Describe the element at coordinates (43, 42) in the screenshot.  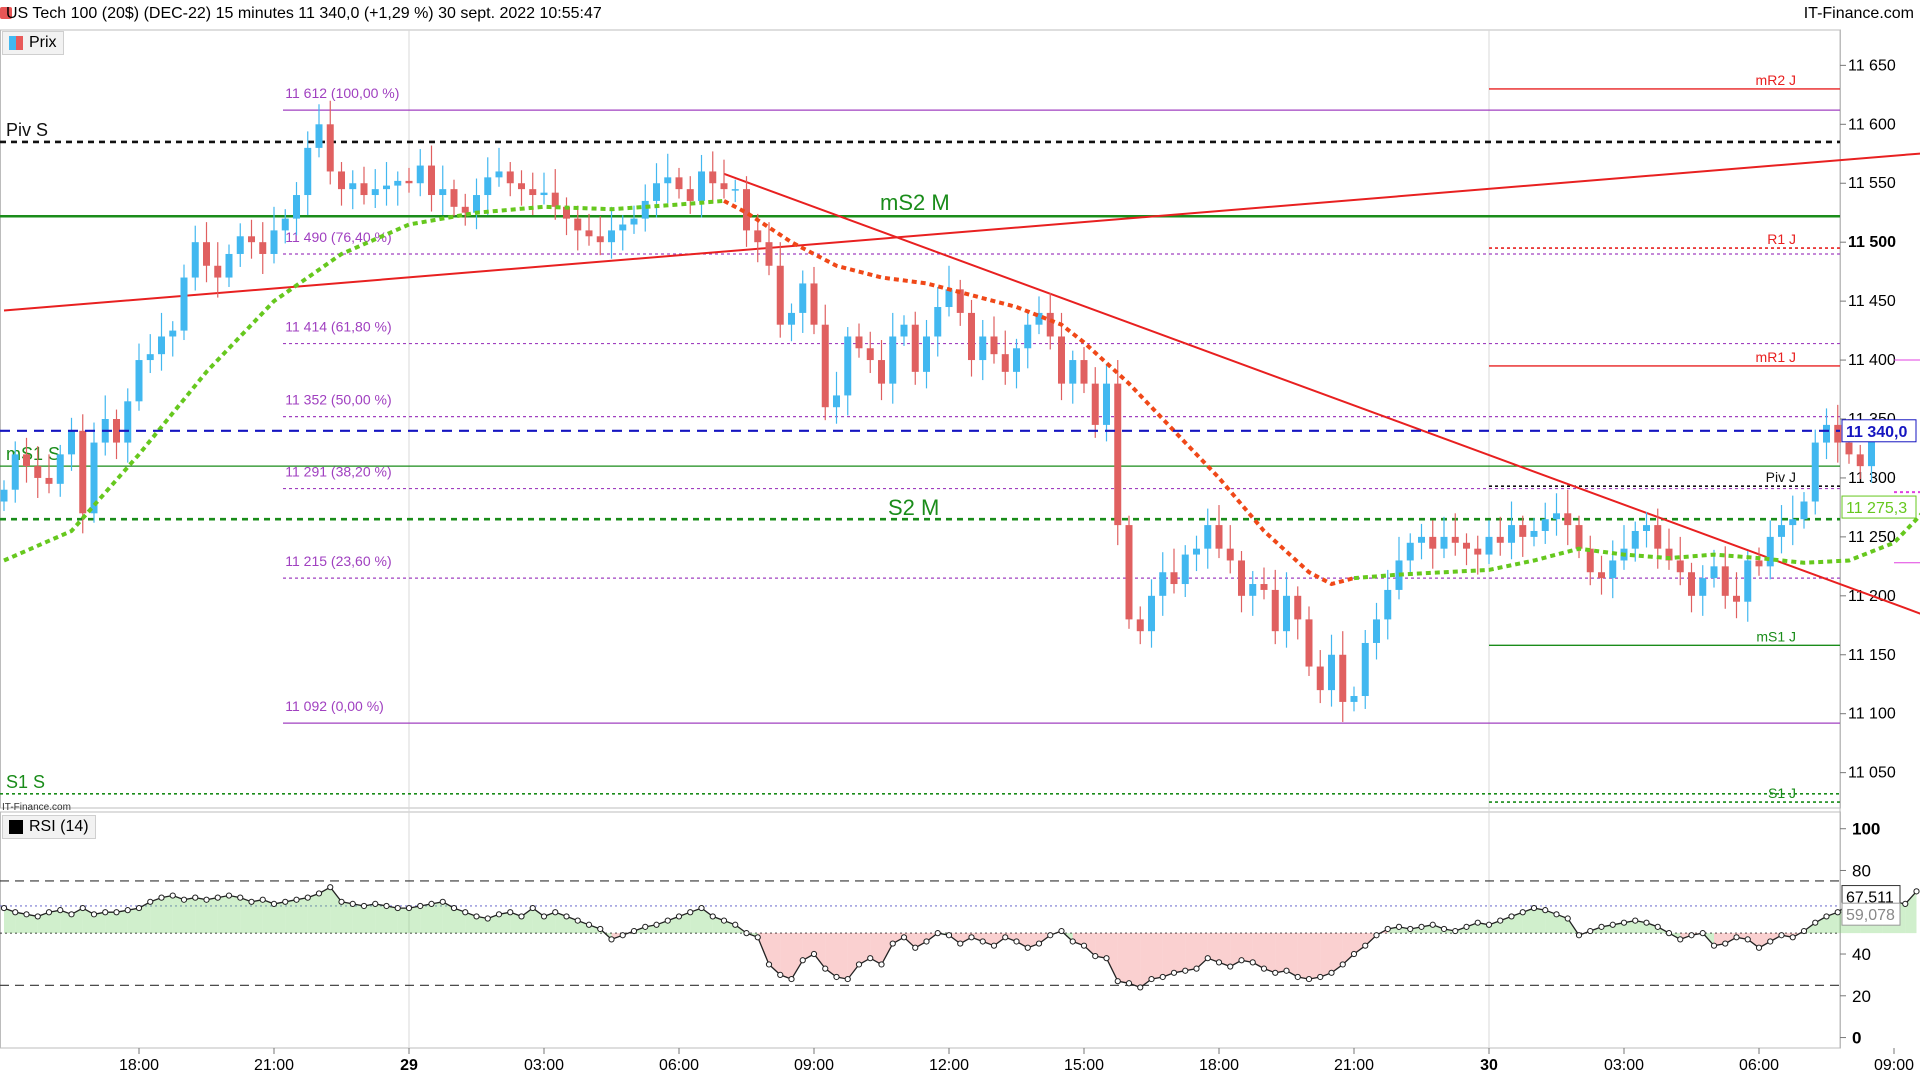
I see `price-legend-label: Prix` at that location.